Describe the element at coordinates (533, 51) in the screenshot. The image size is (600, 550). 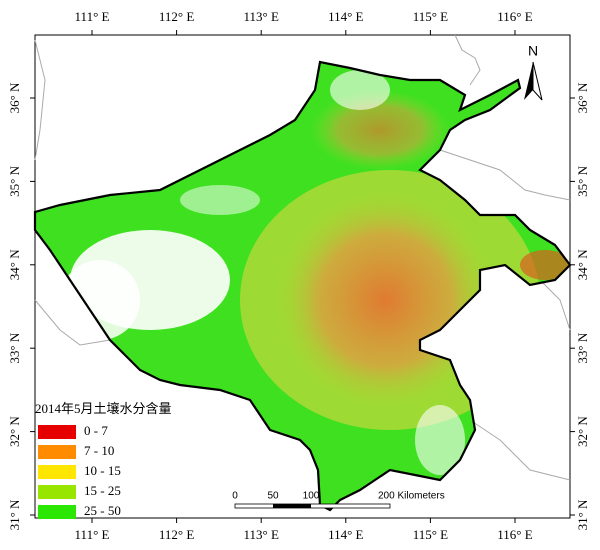
I see `north-label: N` at that location.